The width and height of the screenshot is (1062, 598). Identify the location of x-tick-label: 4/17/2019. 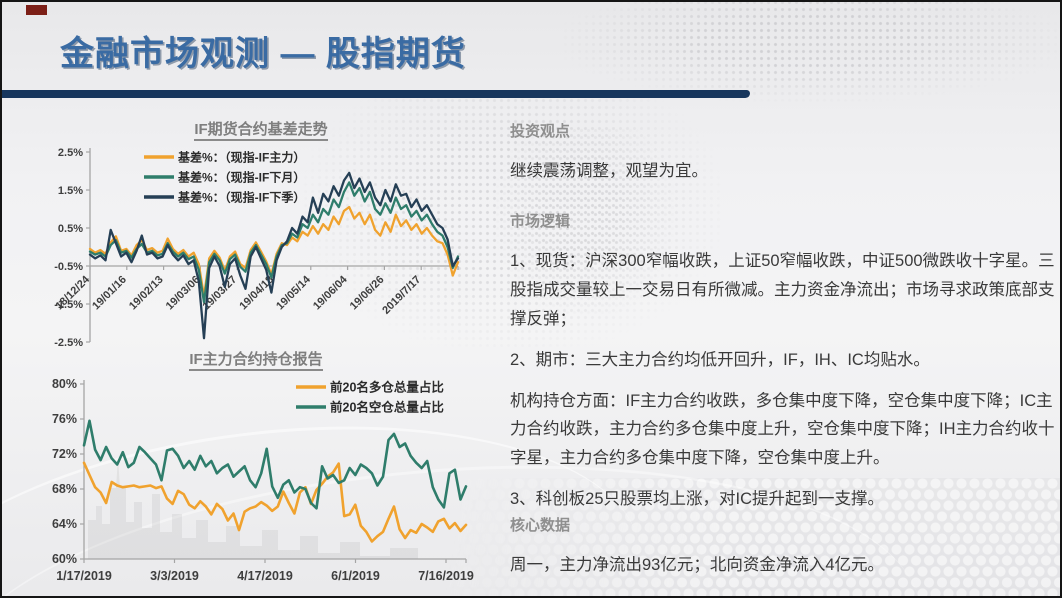
(265, 576).